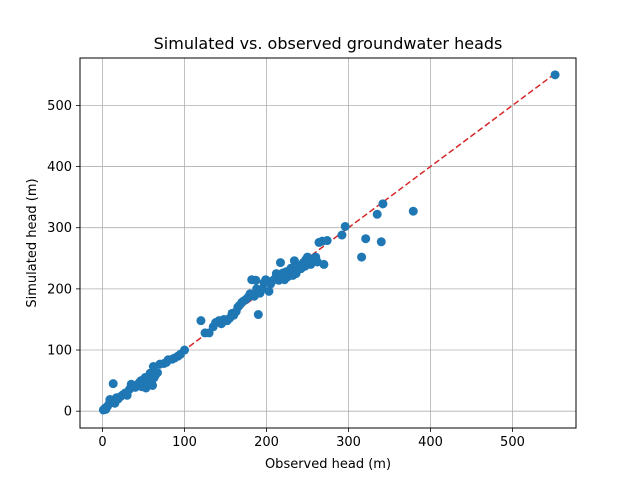 The image size is (640, 484). I want to click on y-tick-label-1: 100, so click(59, 351).